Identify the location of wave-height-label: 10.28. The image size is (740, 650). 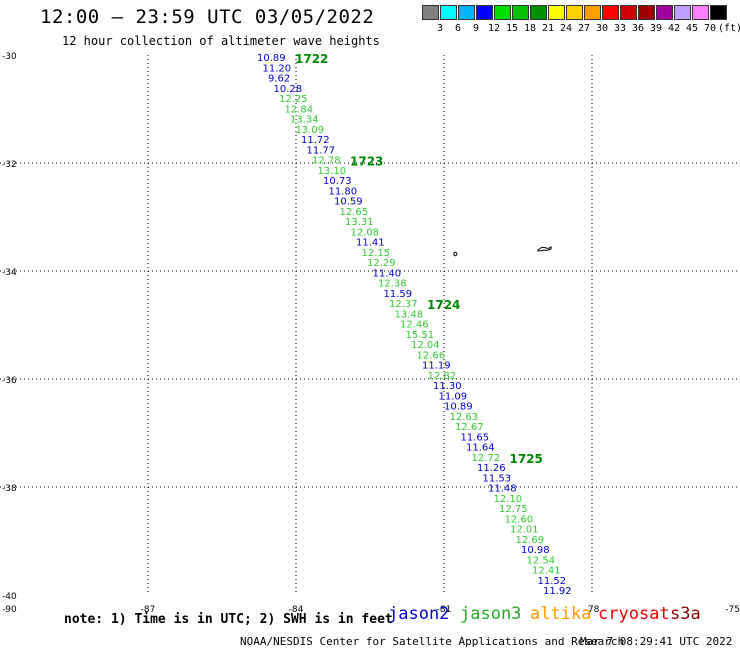
(288, 89).